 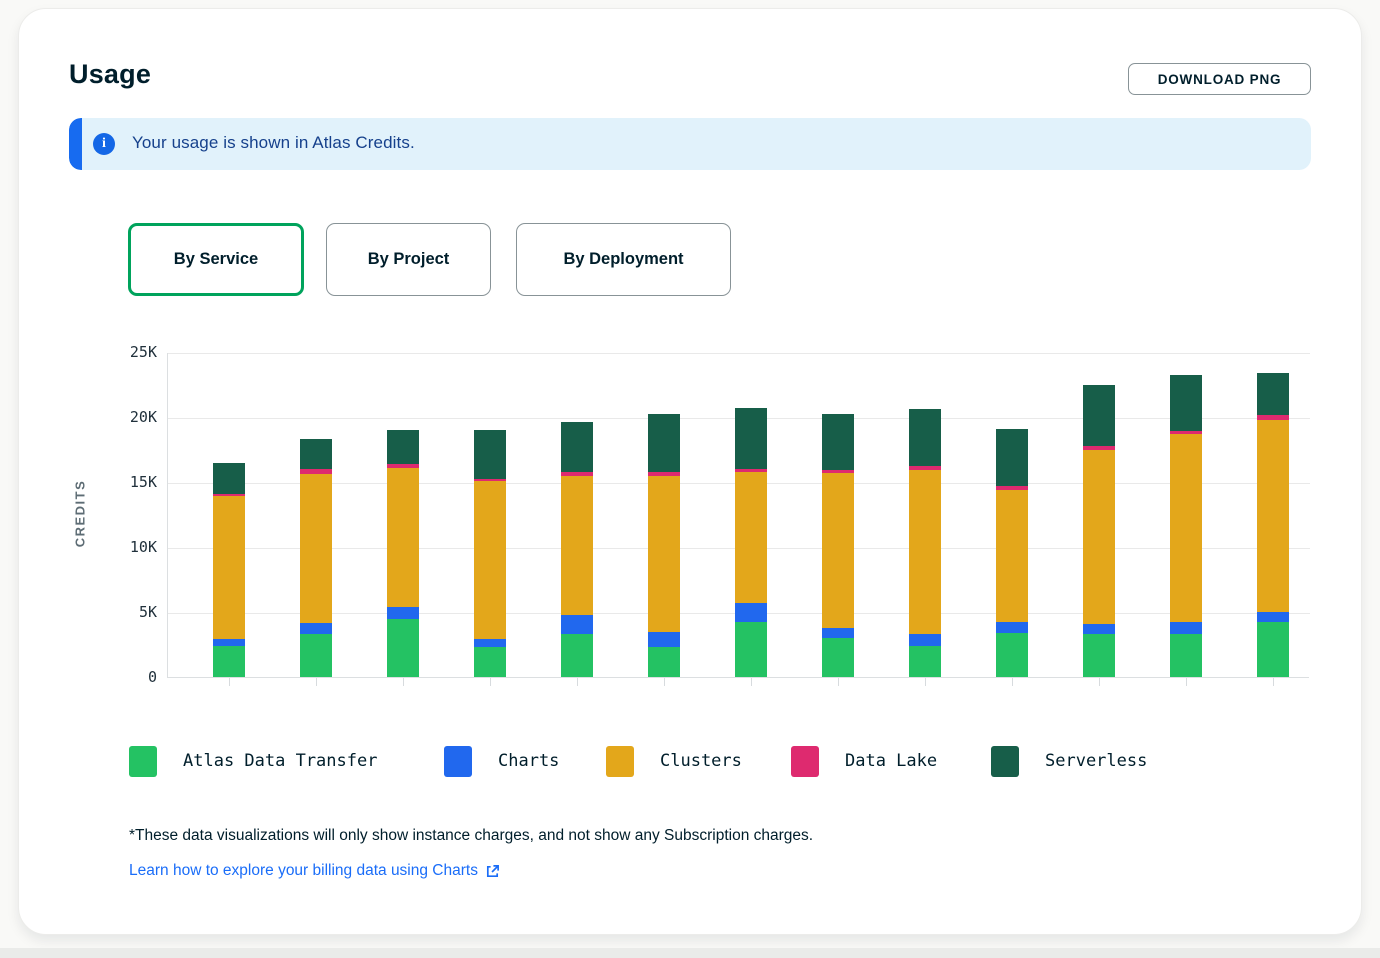 I want to click on legend-swatch-clusters, so click(x=620, y=761).